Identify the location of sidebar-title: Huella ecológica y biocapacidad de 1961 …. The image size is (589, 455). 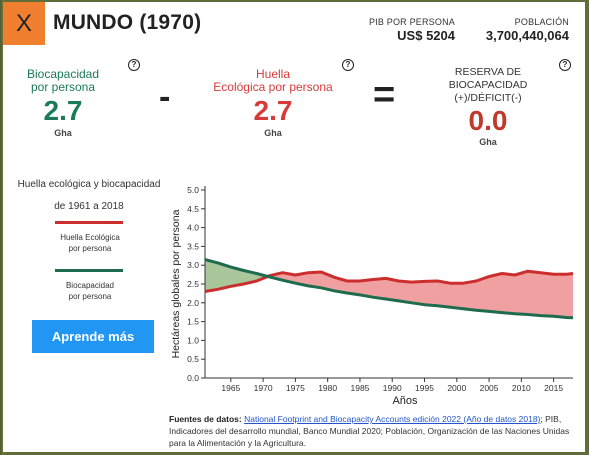
(89, 196).